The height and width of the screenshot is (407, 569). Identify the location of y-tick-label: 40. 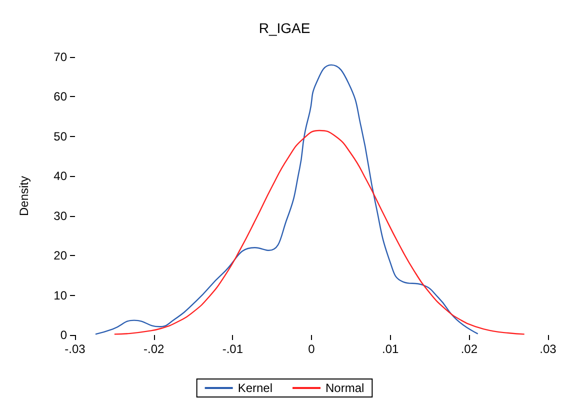
(61, 176).